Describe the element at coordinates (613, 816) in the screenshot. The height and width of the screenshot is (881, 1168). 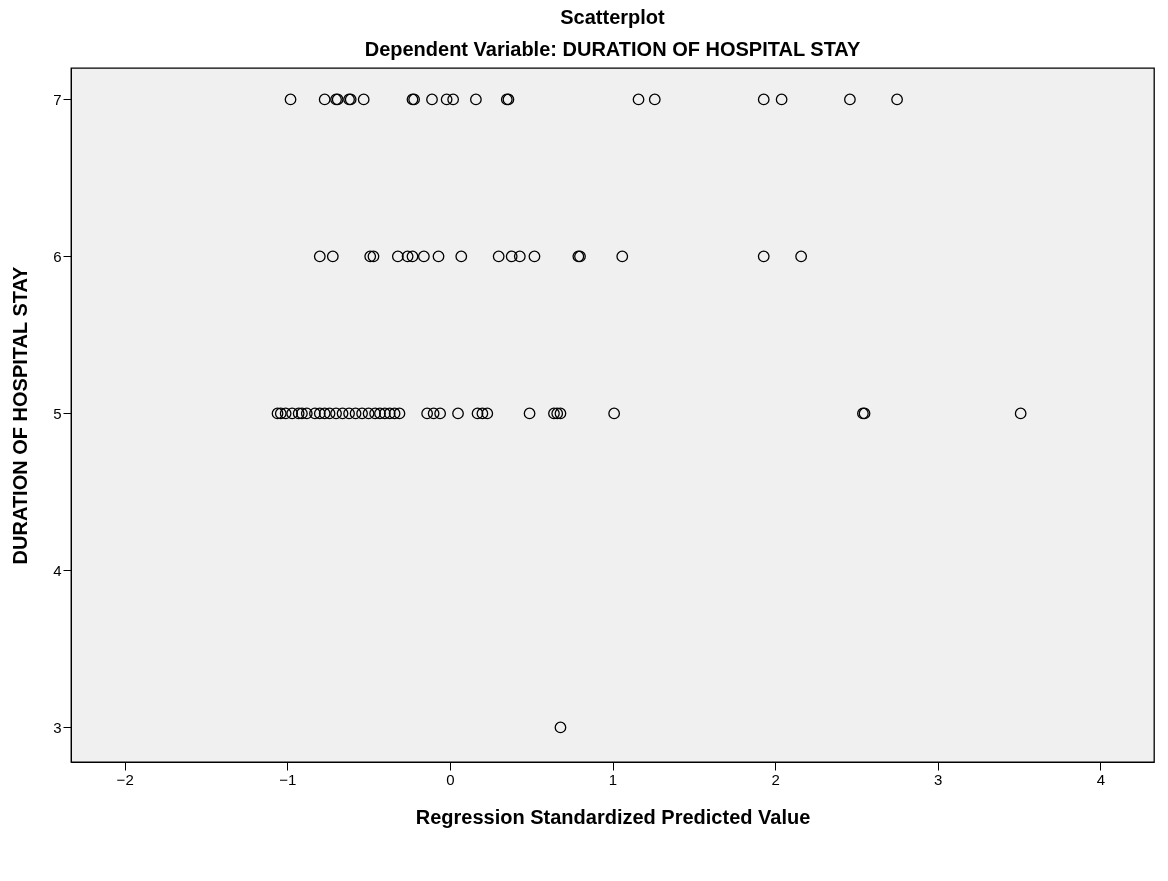
I see `x-axis-title: Regression Standardized Predicted Value` at that location.